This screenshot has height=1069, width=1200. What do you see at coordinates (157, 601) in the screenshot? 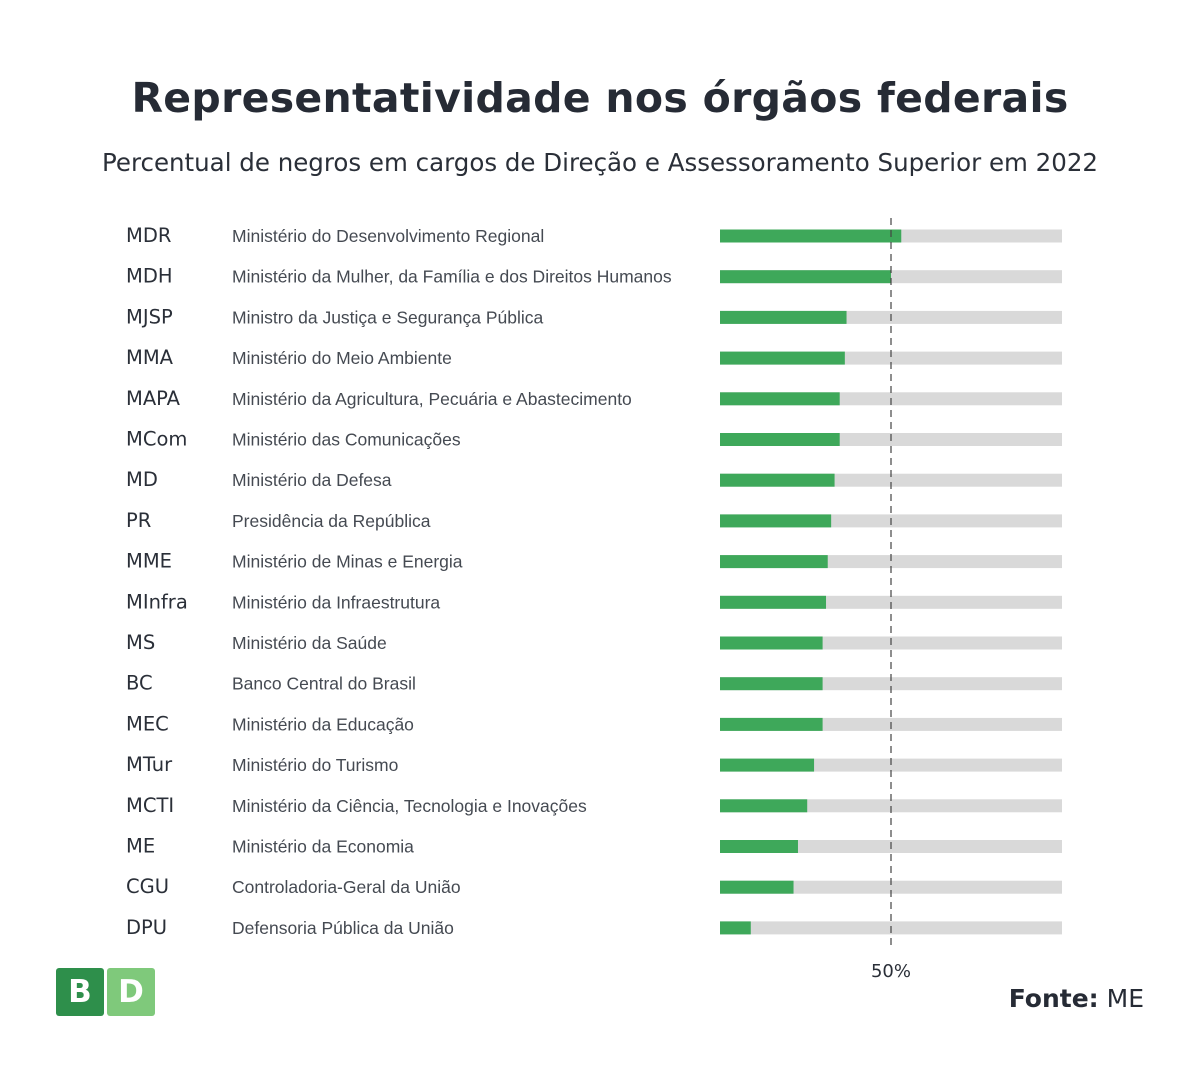
I see `category-code: MInfra` at bounding box center [157, 601].